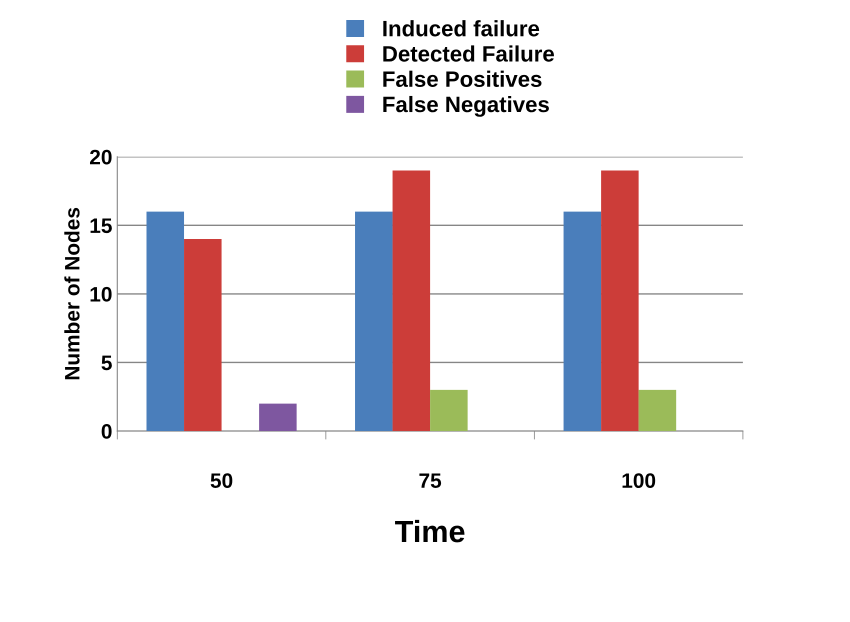 The image size is (850, 622). What do you see at coordinates (107, 431) in the screenshot?
I see `y-tick-label: 0` at bounding box center [107, 431].